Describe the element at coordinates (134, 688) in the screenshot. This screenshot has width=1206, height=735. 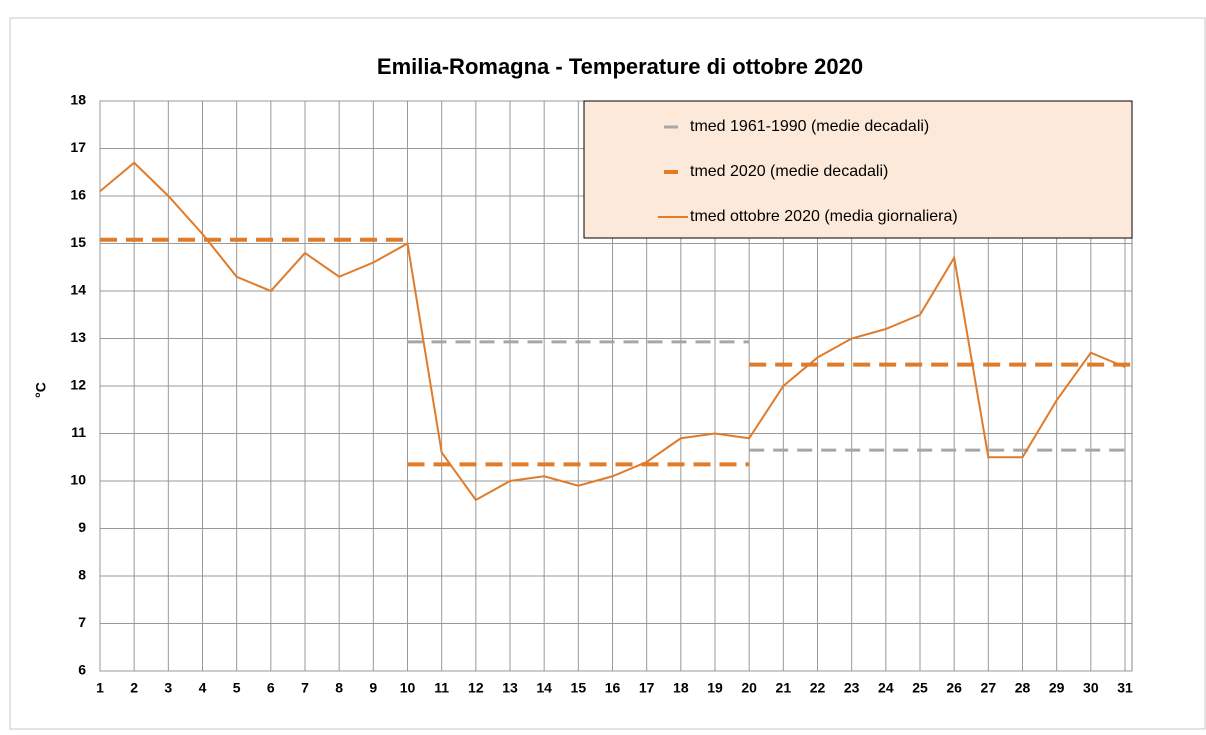
I see `x-tick-label: 2` at that location.